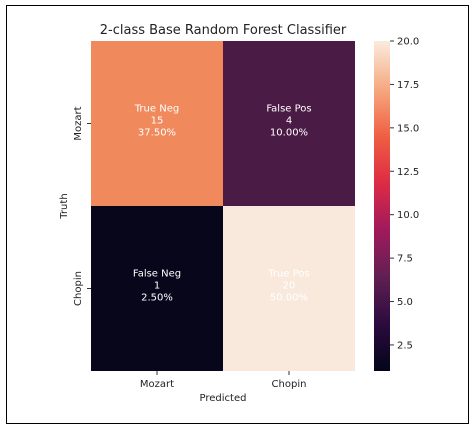  Describe the element at coordinates (223, 30) in the screenshot. I see `chart-title: 2-class Base Random Forest Classifier` at that location.